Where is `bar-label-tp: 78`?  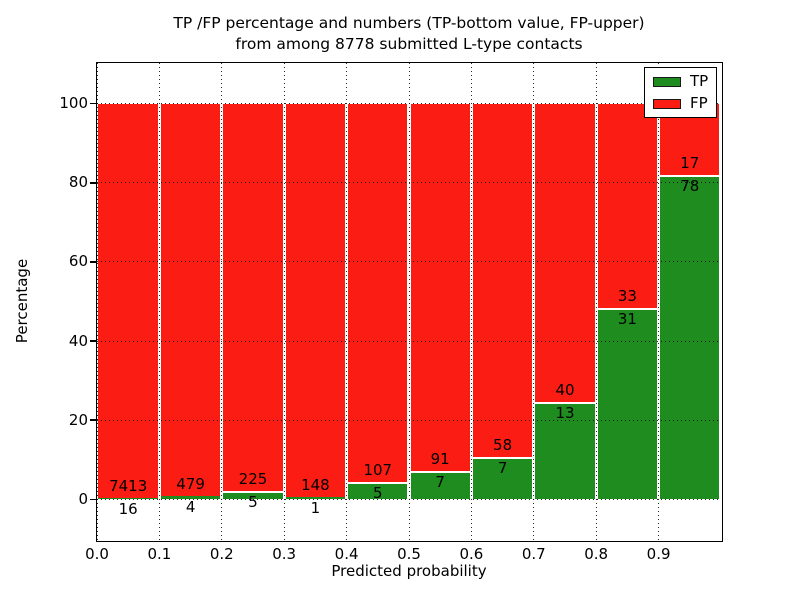
bar-label-tp: 78 is located at coordinates (690, 185).